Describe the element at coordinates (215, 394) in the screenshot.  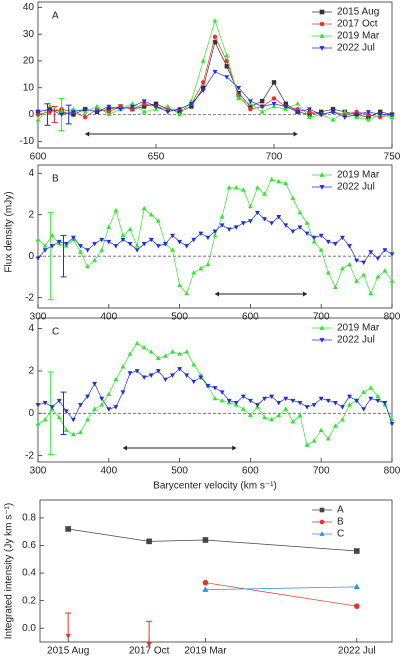
I see `series-line` at that location.